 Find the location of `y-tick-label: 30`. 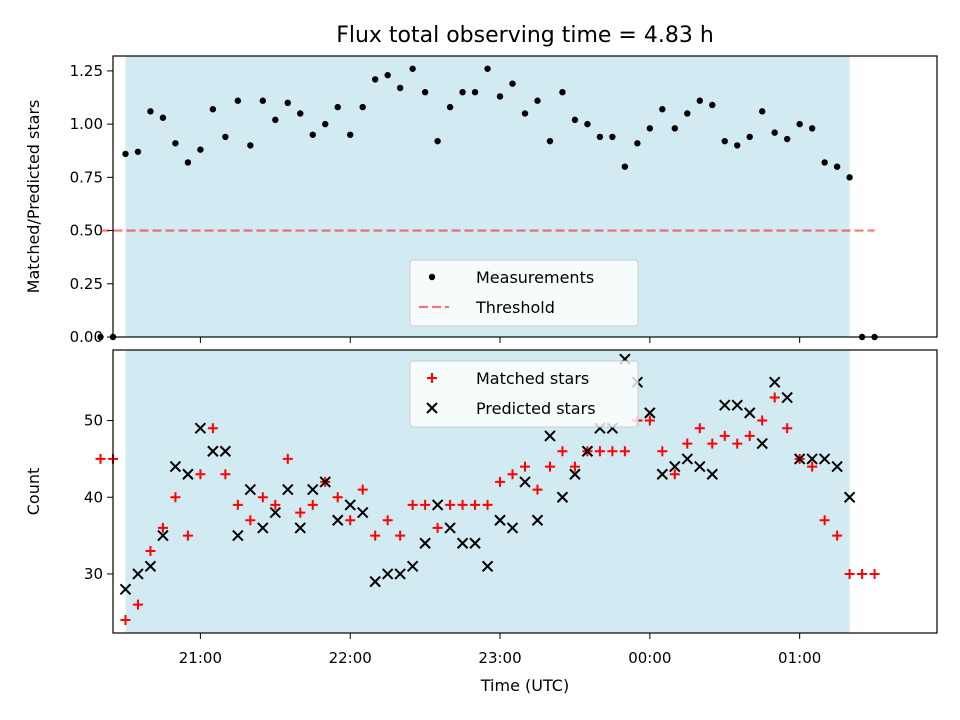

y-tick-label: 30 is located at coordinates (93, 574).